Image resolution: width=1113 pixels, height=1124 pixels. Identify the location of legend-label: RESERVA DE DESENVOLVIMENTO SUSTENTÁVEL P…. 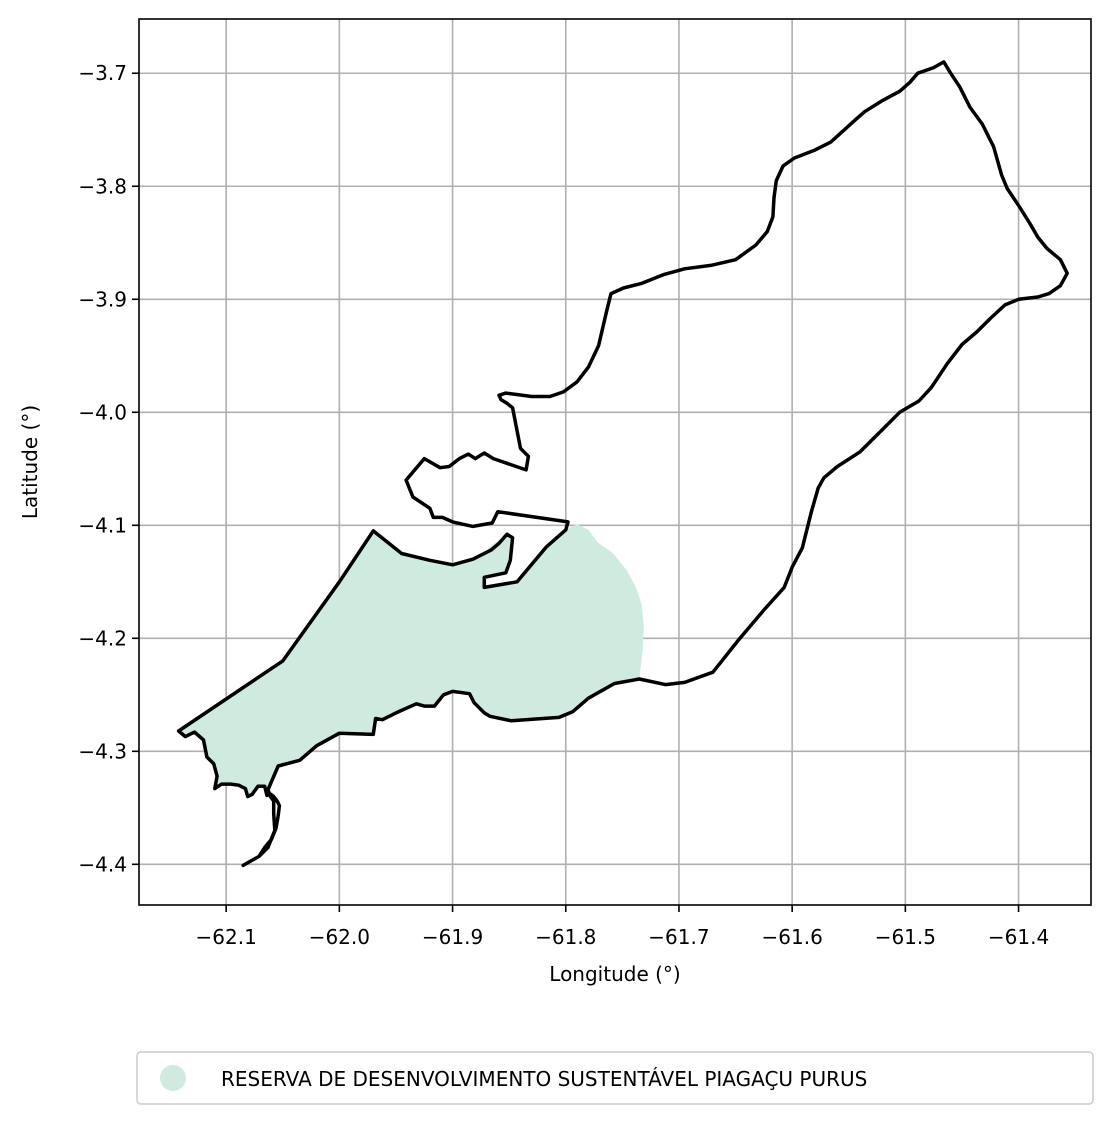
(544, 1079).